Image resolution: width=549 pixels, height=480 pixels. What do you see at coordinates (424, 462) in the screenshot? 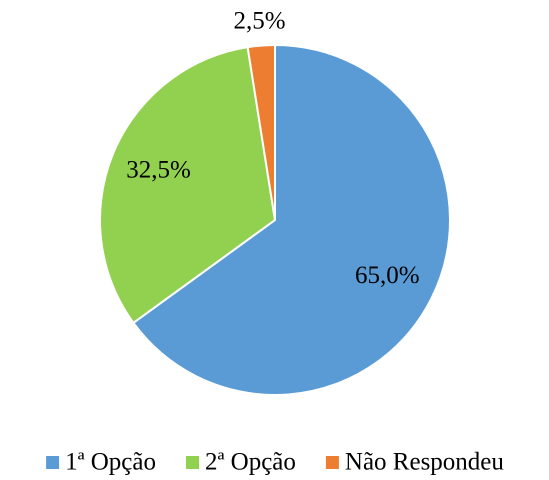
I see `legend-label: Não Respondeu` at bounding box center [424, 462].